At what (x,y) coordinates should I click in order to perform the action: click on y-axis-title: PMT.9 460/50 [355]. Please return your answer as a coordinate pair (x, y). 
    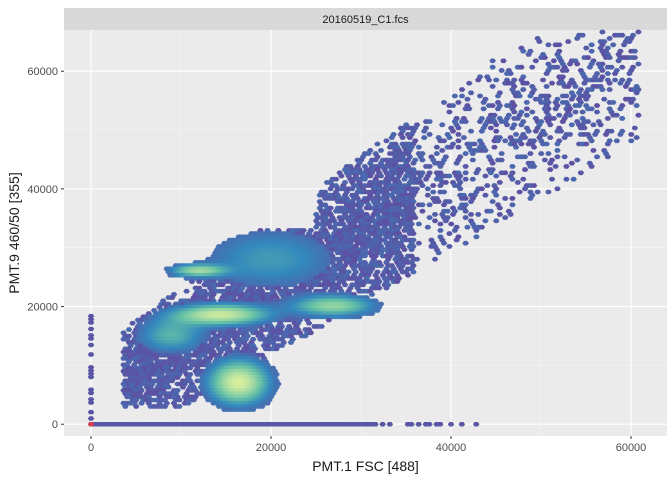
    Looking at the image, I should click on (14, 232).